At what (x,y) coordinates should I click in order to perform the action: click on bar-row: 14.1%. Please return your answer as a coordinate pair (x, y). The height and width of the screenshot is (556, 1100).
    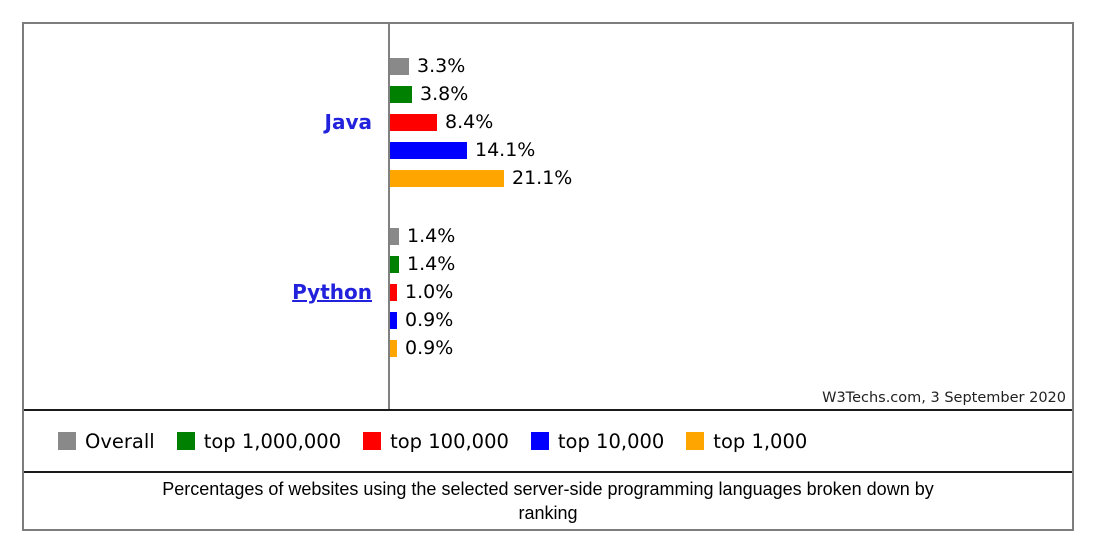
    Looking at the image, I should click on (548, 150).